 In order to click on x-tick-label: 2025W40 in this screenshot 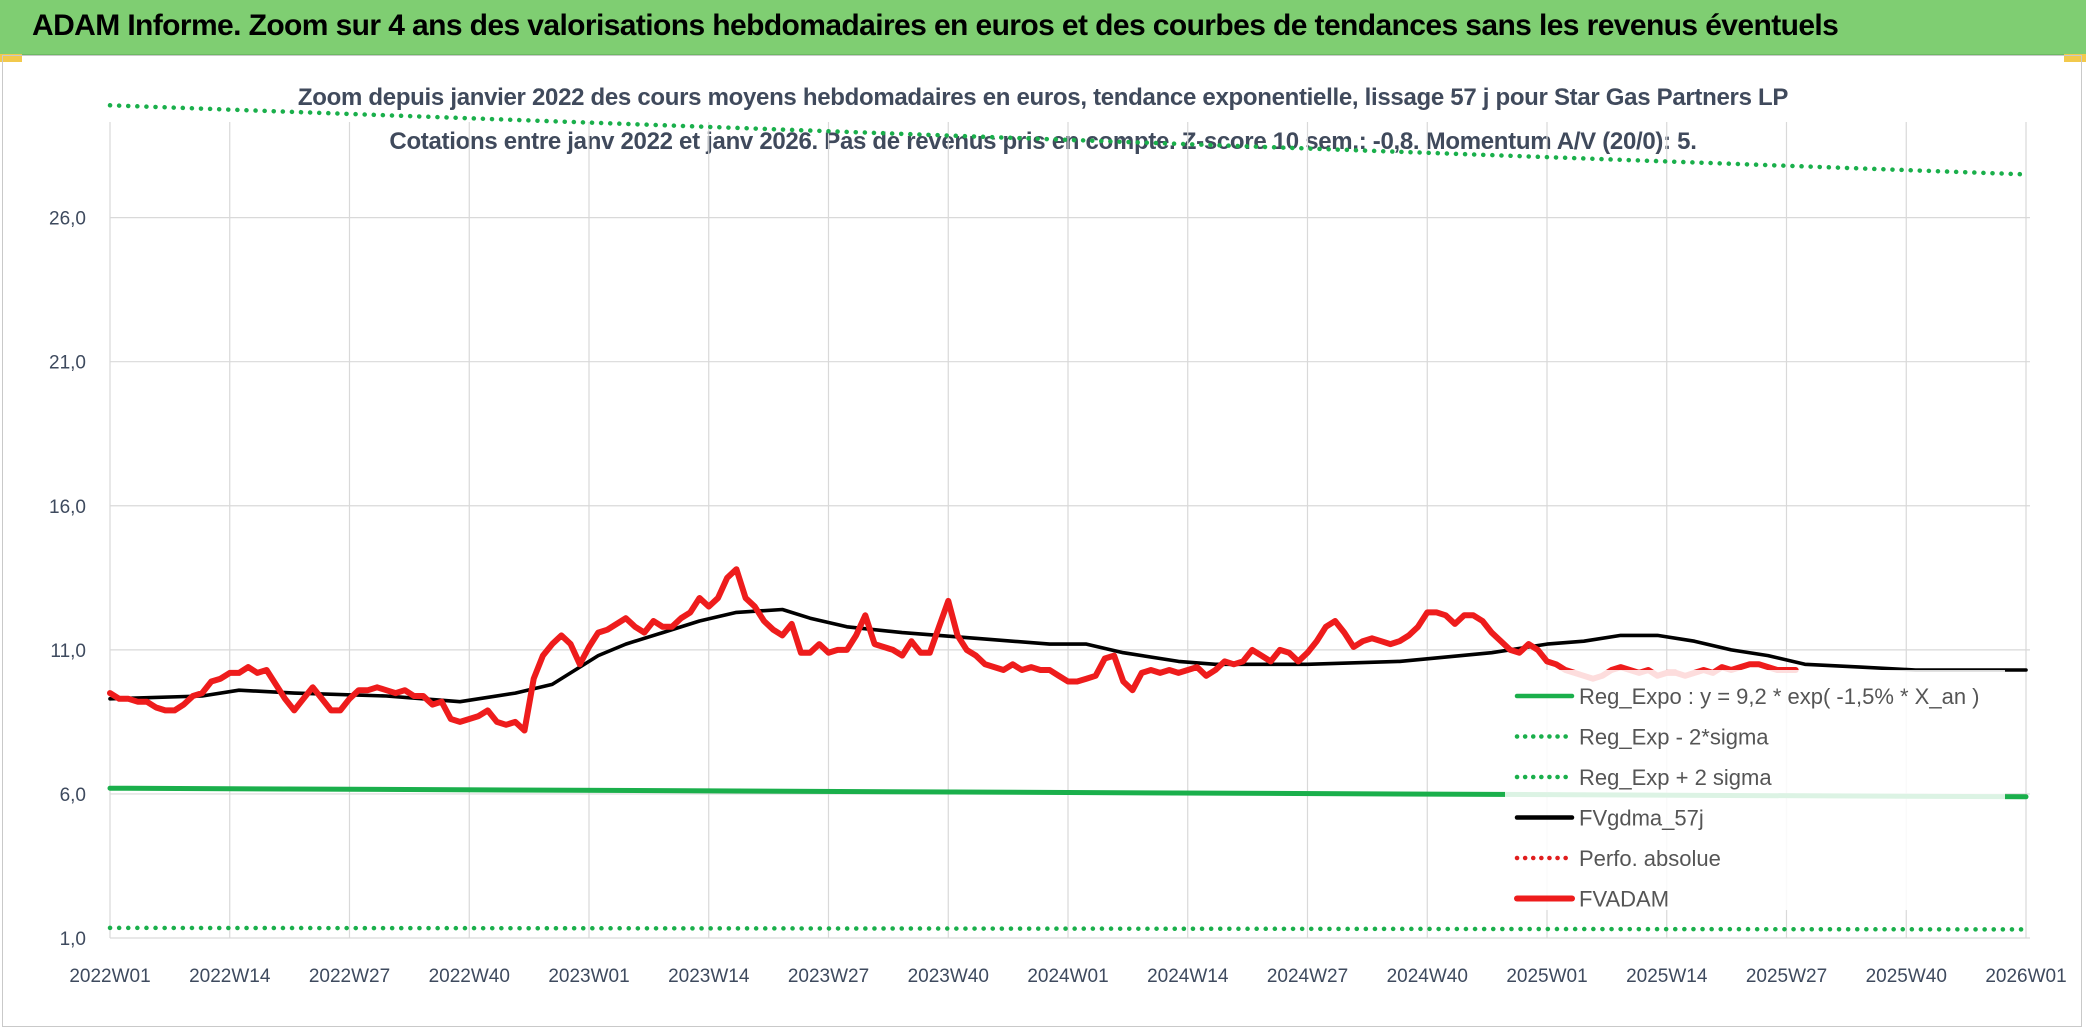, I will do `click(1906, 976)`.